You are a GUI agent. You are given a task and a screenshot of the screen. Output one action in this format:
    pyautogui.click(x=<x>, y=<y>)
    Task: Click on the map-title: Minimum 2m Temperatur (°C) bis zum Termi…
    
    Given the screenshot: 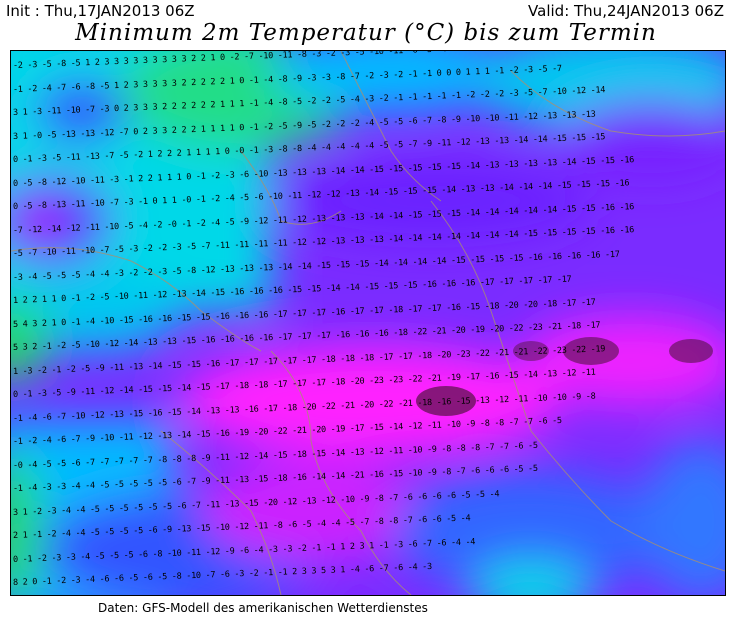 What is the action you would take?
    pyautogui.click(x=366, y=33)
    